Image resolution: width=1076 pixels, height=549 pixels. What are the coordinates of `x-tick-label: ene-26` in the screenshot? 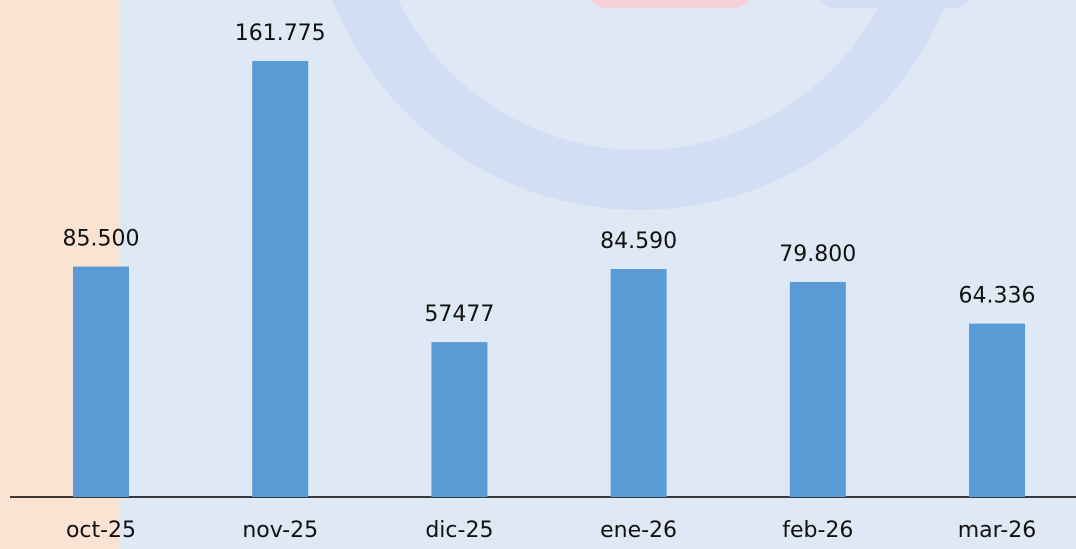 It's located at (638, 530).